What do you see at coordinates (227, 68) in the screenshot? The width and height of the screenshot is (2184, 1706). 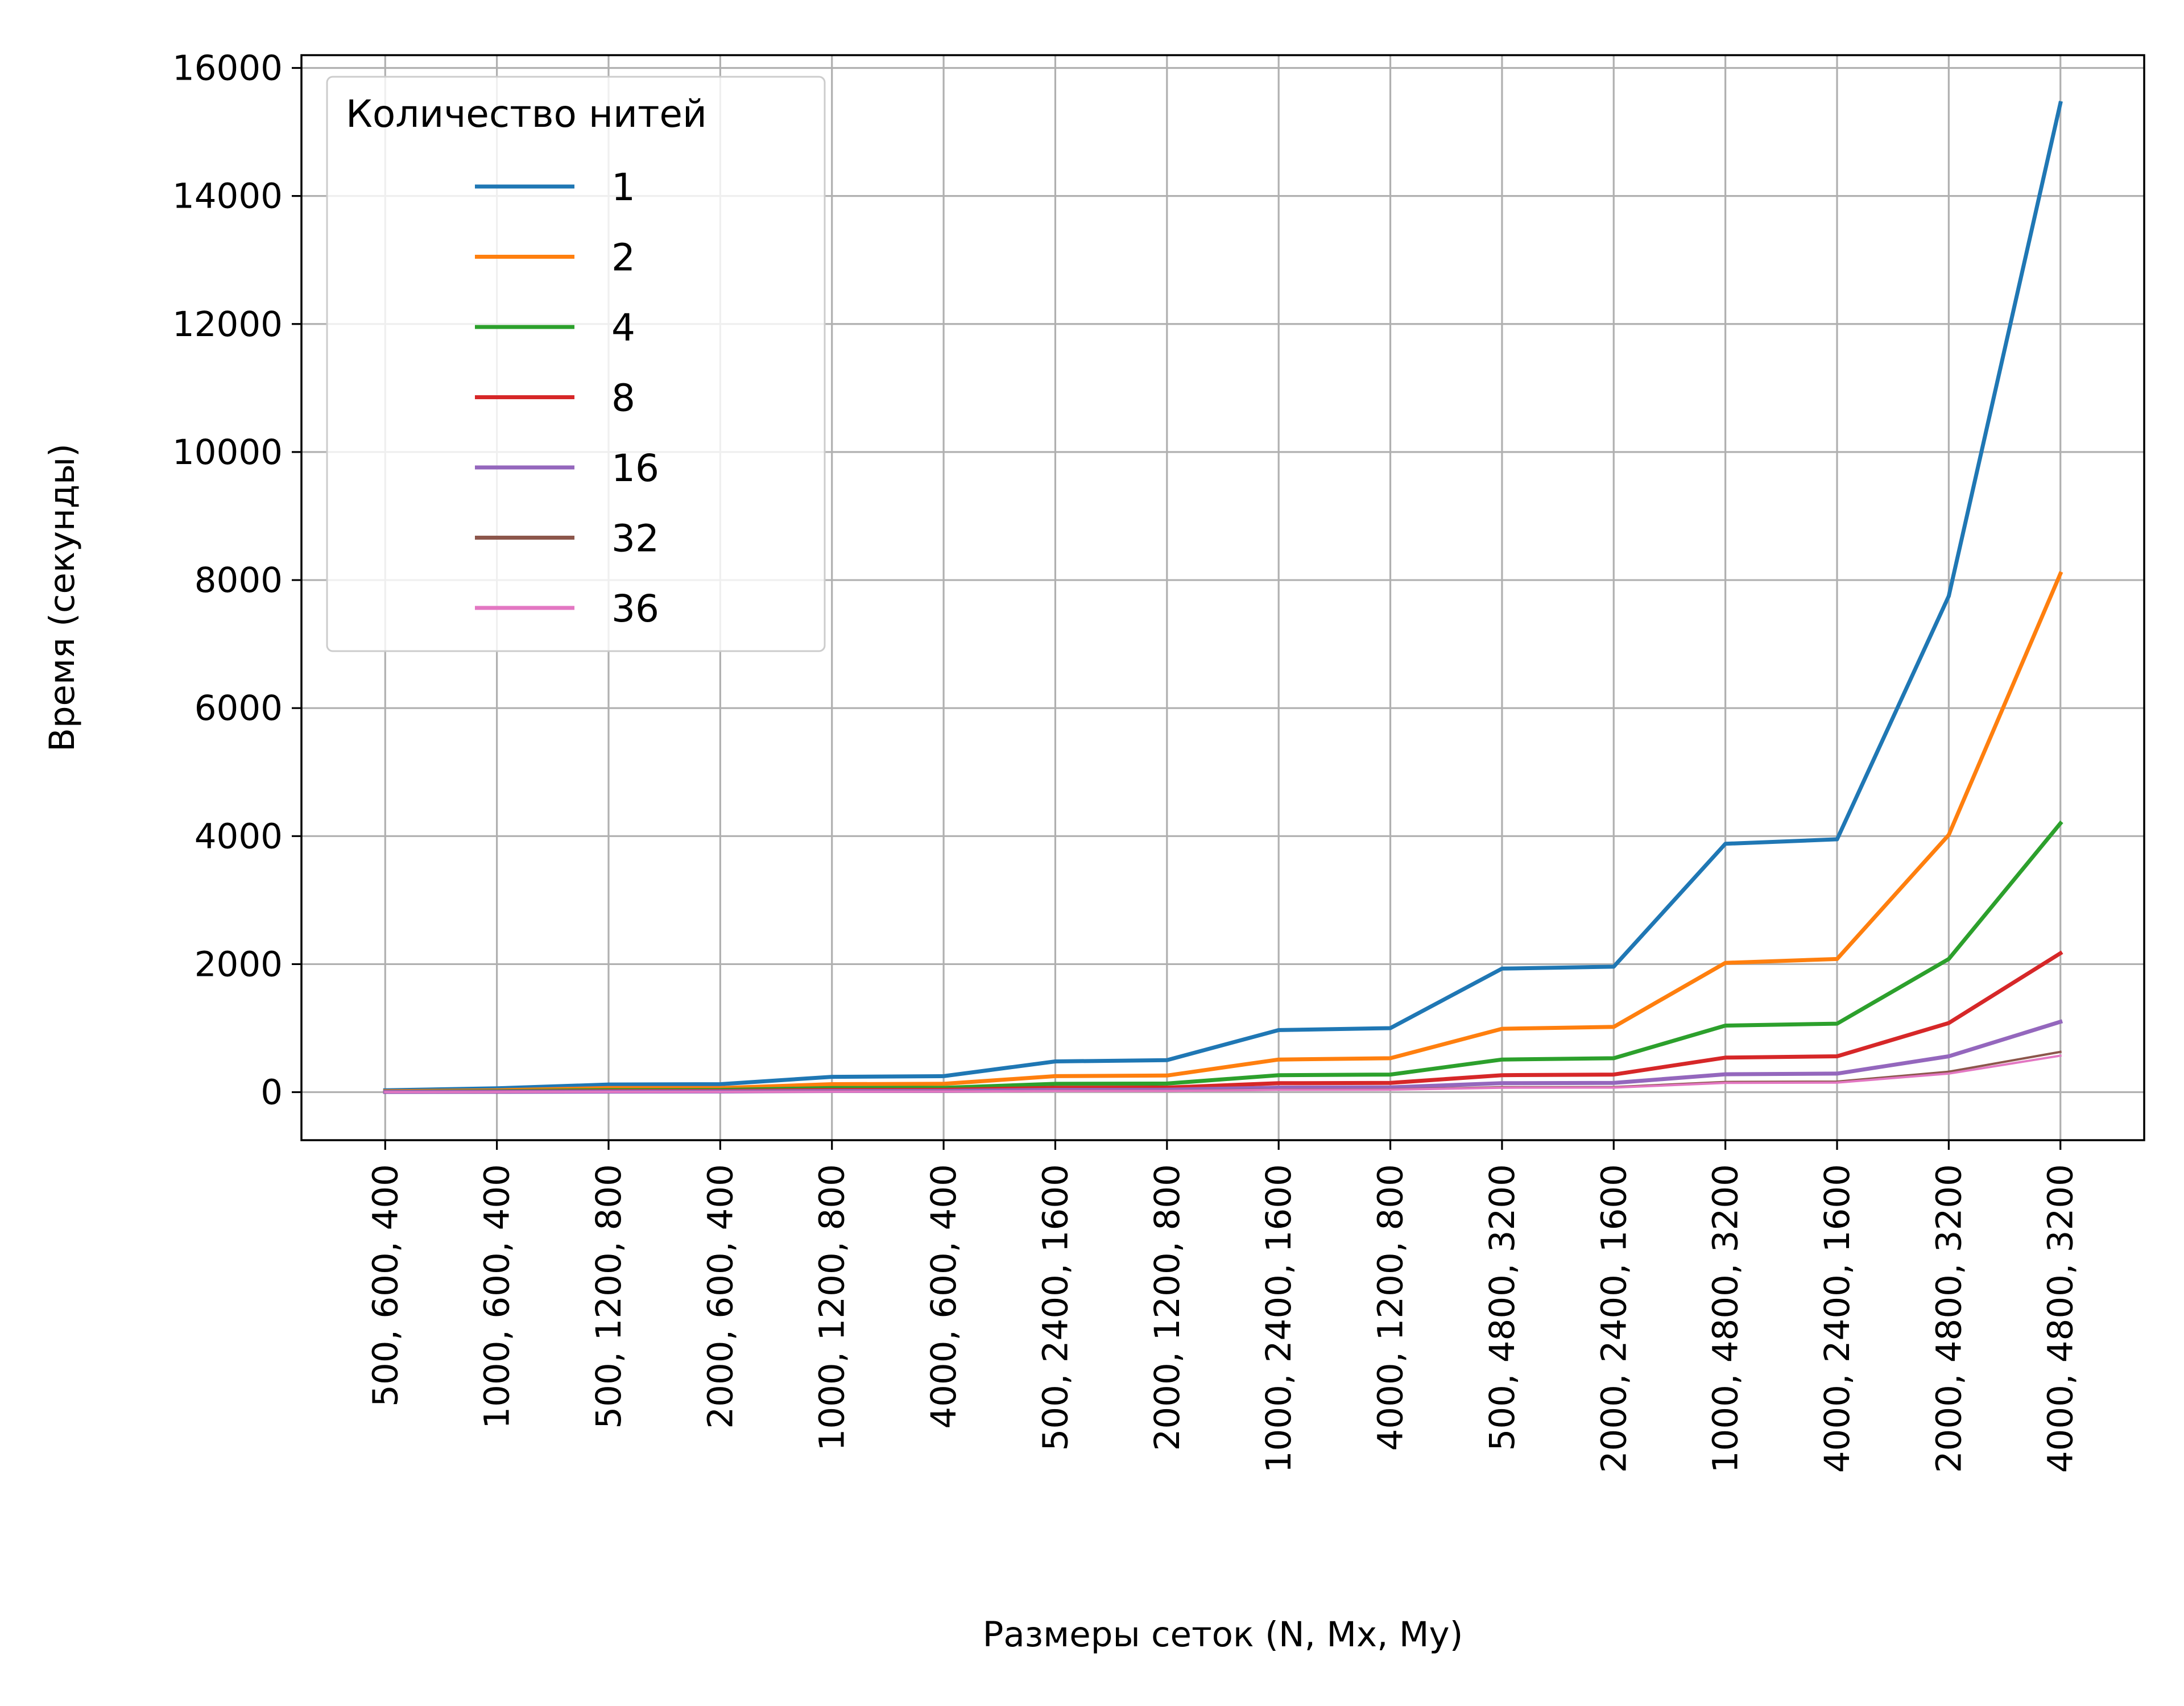 I see `y-tick-label: 16000` at bounding box center [227, 68].